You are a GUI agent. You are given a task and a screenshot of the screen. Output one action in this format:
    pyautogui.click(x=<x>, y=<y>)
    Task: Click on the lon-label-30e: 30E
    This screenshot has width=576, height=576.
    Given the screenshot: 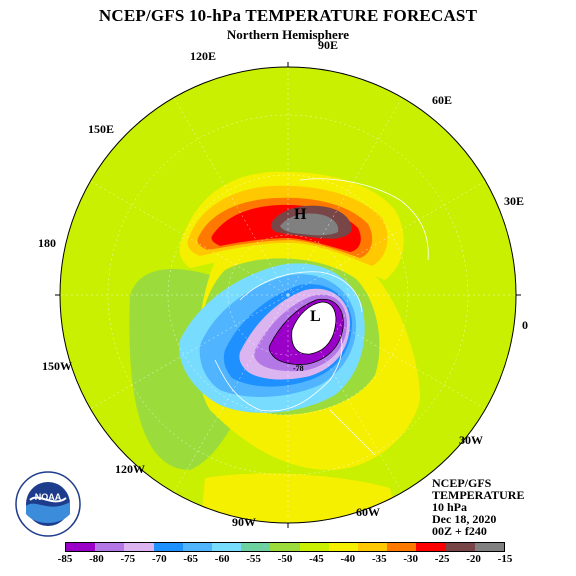 What is the action you would take?
    pyautogui.click(x=514, y=201)
    